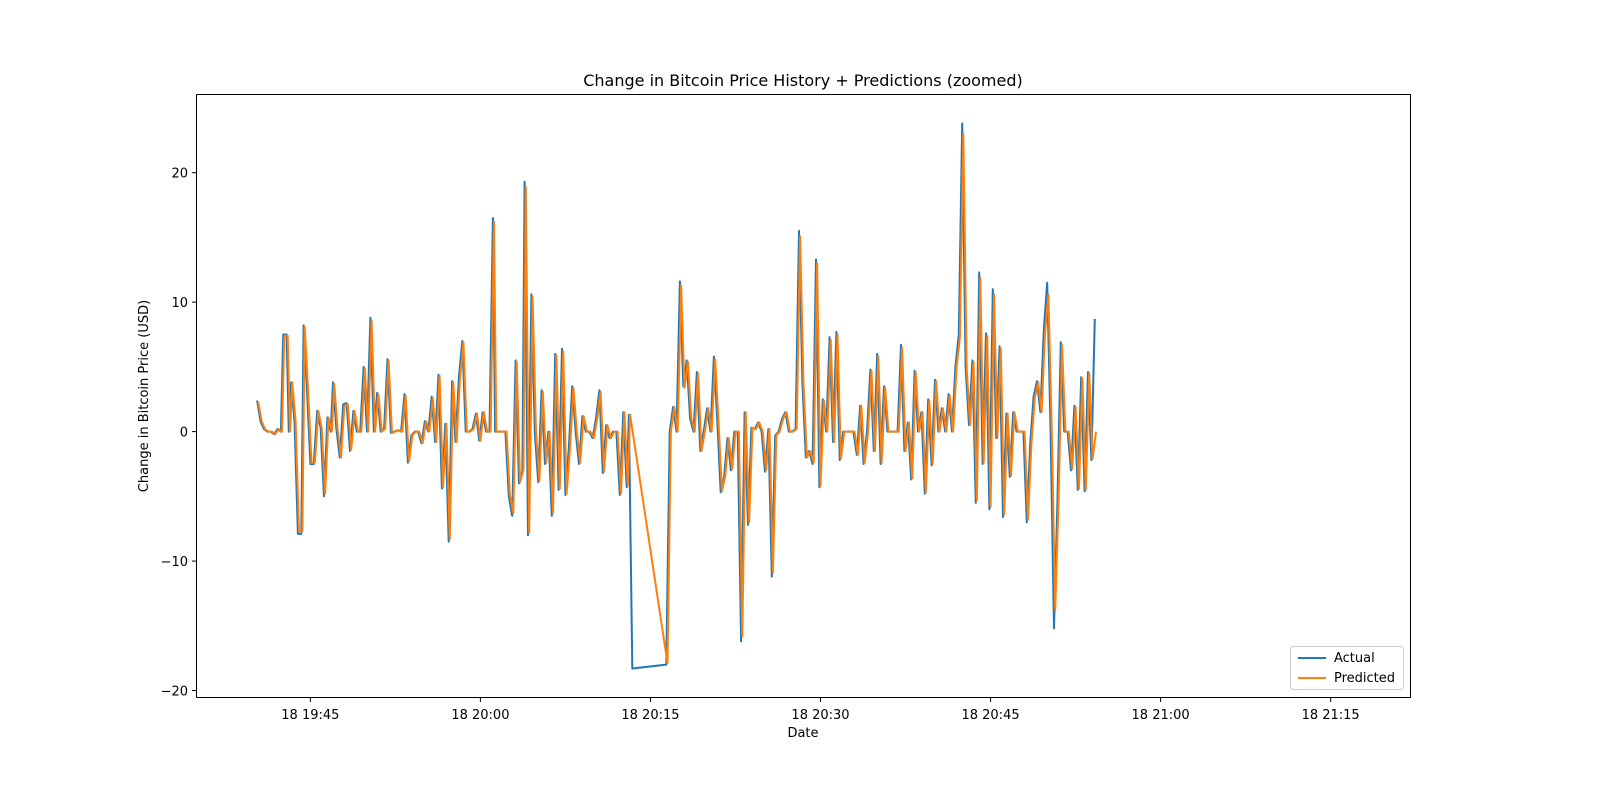 Image resolution: width=1600 pixels, height=800 pixels. I want to click on y-axis-title: Change in Bitcoin Price (USD), so click(144, 396).